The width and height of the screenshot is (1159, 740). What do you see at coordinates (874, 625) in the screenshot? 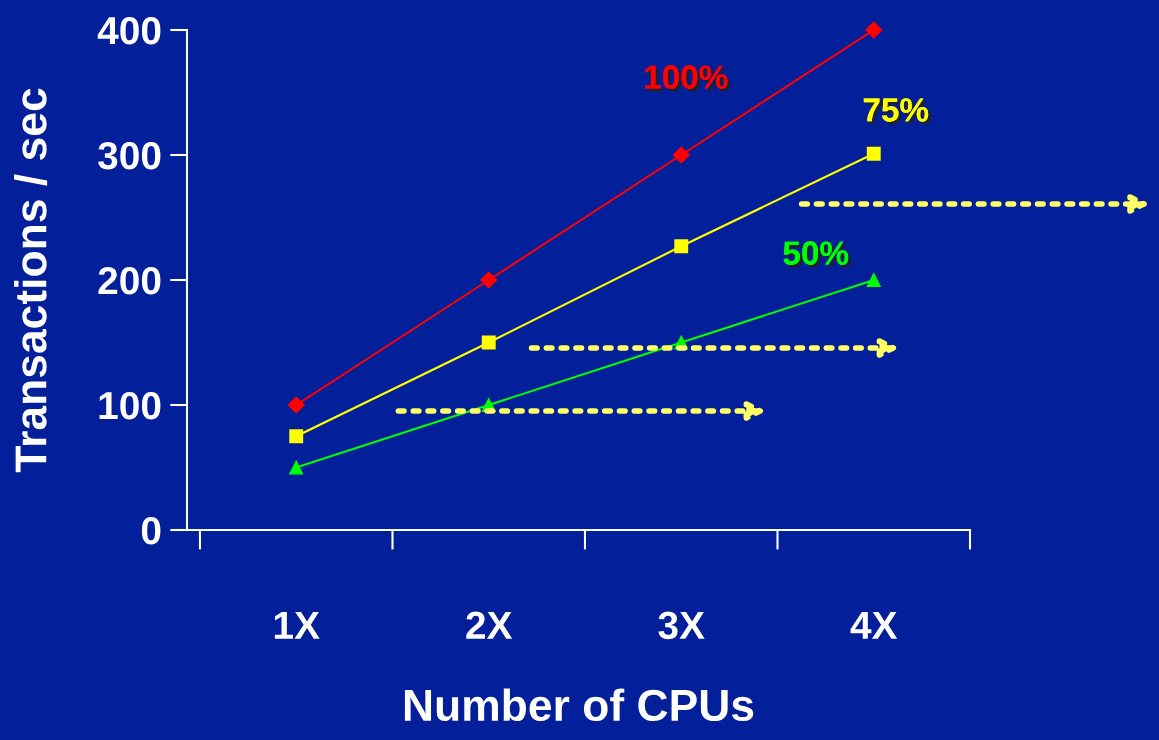
I see `x-tick-label: 4X` at bounding box center [874, 625].